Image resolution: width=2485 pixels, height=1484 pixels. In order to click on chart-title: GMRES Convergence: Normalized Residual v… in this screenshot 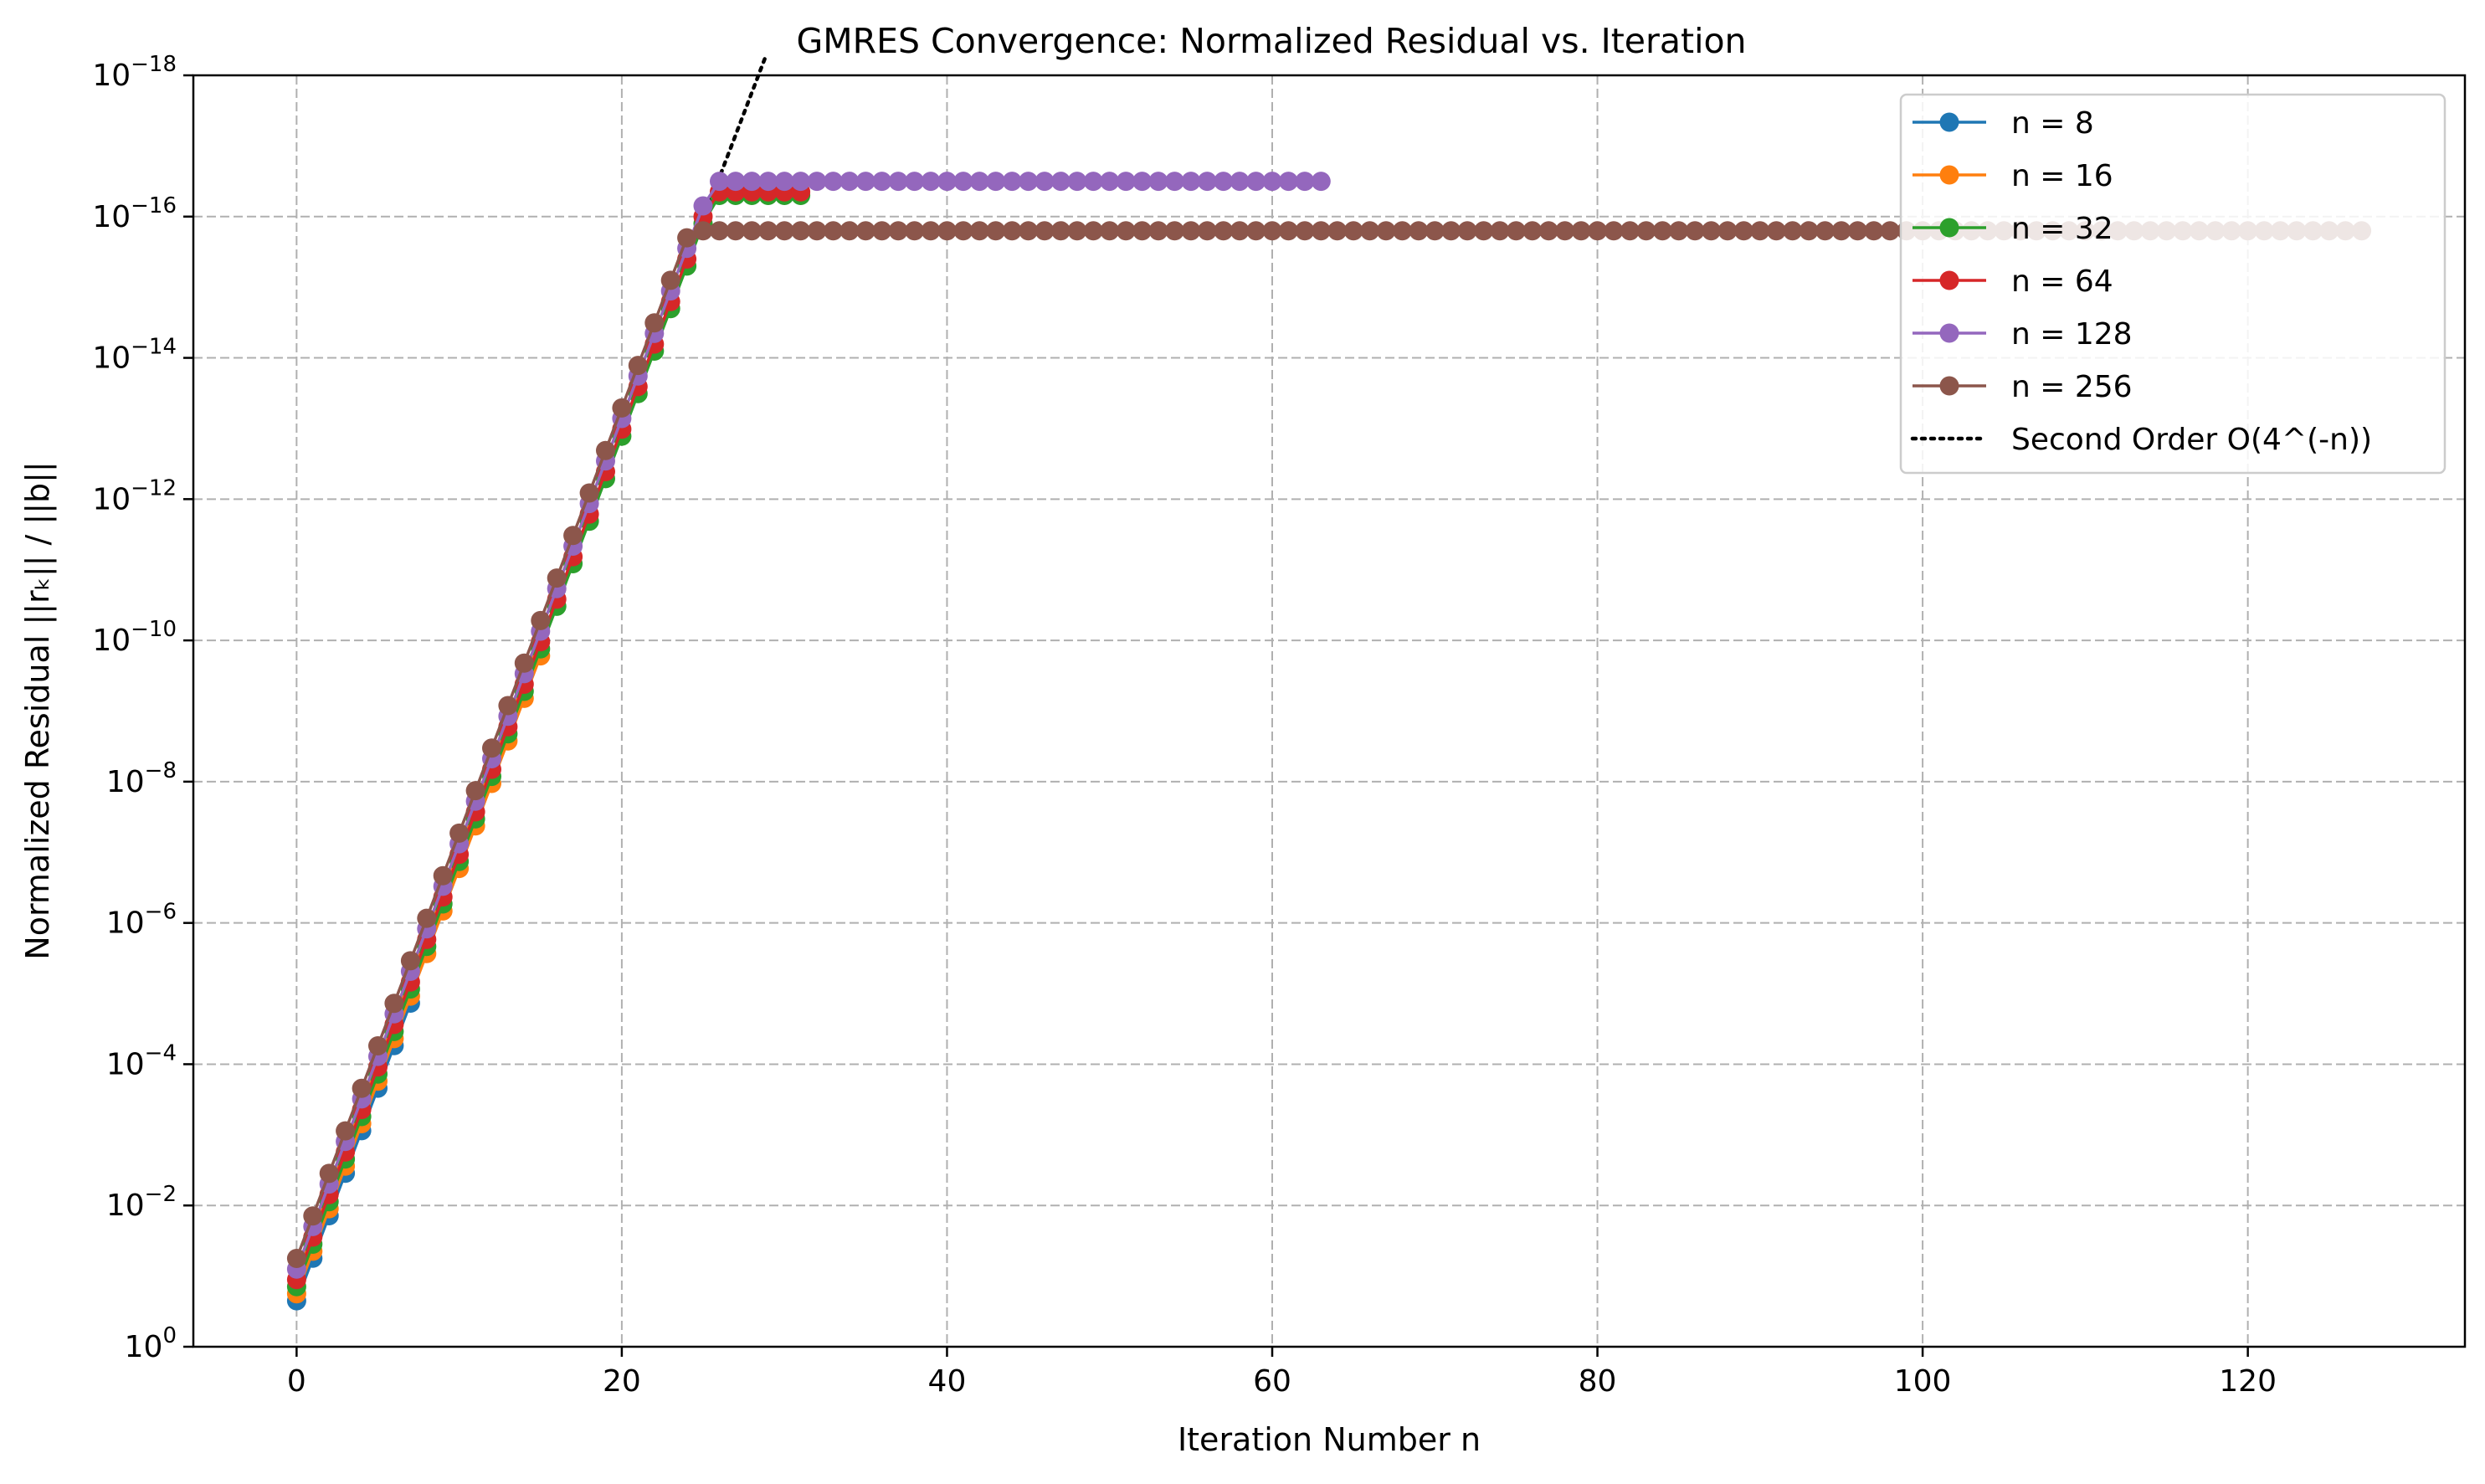, I will do `click(1271, 41)`.